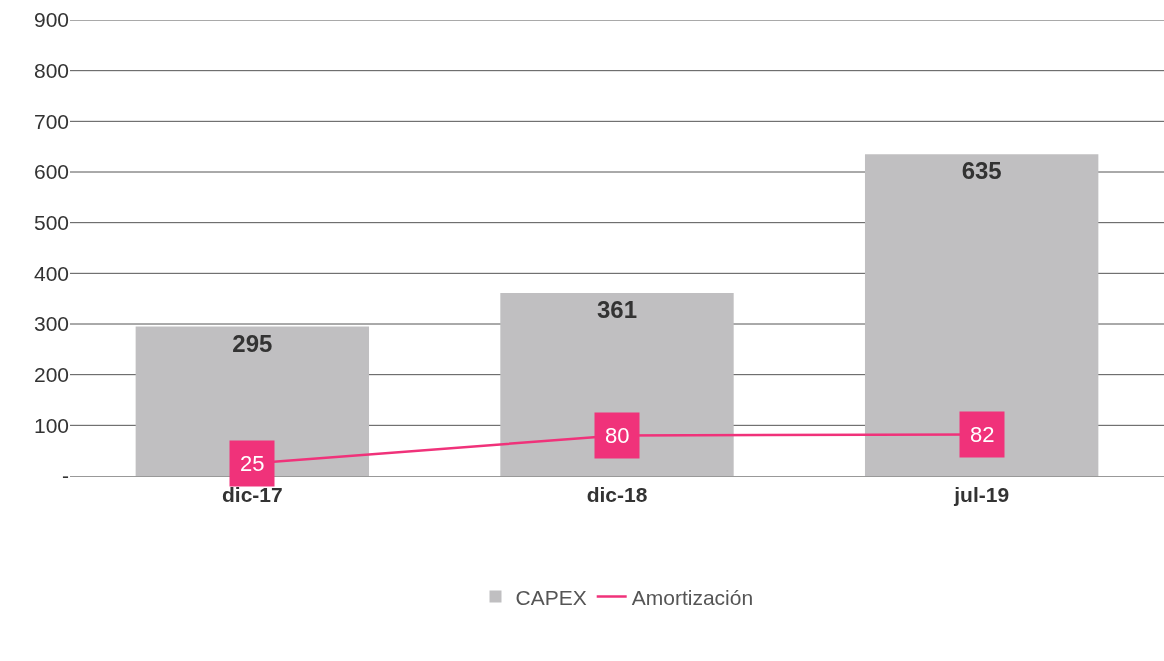 Image resolution: width=1164 pixels, height=661 pixels. What do you see at coordinates (51, 375) in the screenshot?
I see `y-tick-label: 200` at bounding box center [51, 375].